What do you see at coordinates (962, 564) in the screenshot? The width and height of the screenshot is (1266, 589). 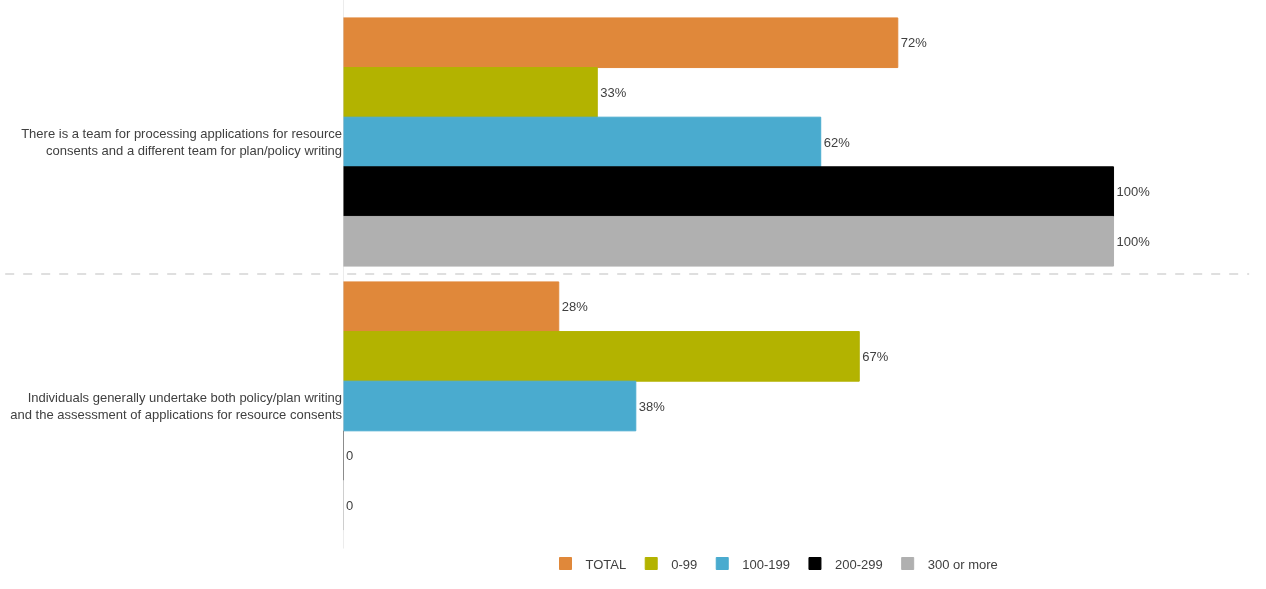 I see `legend-label: 300 or more` at bounding box center [962, 564].